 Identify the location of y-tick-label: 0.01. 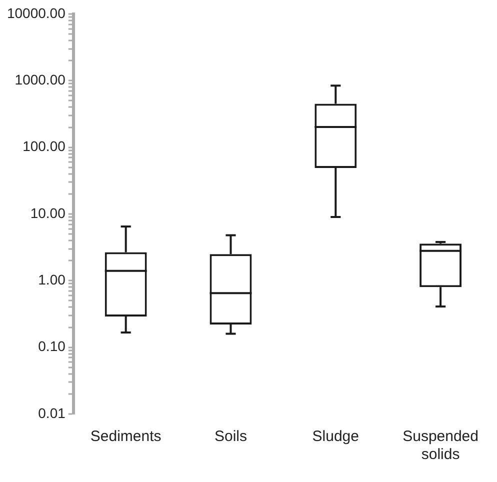
(52, 412).